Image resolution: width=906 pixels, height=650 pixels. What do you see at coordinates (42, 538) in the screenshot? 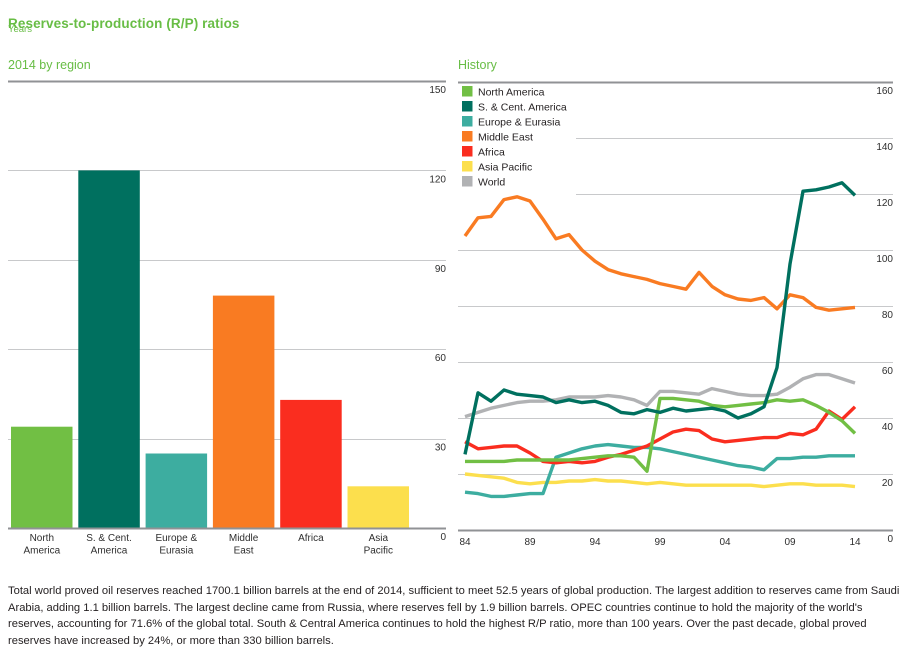
I see `x-category-label-line: North` at bounding box center [42, 538].